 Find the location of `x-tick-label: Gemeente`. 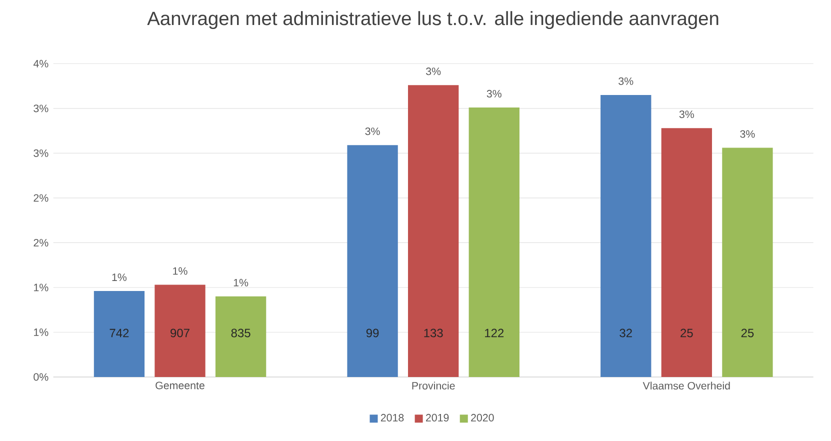

x-tick-label: Gemeente is located at coordinates (180, 386).